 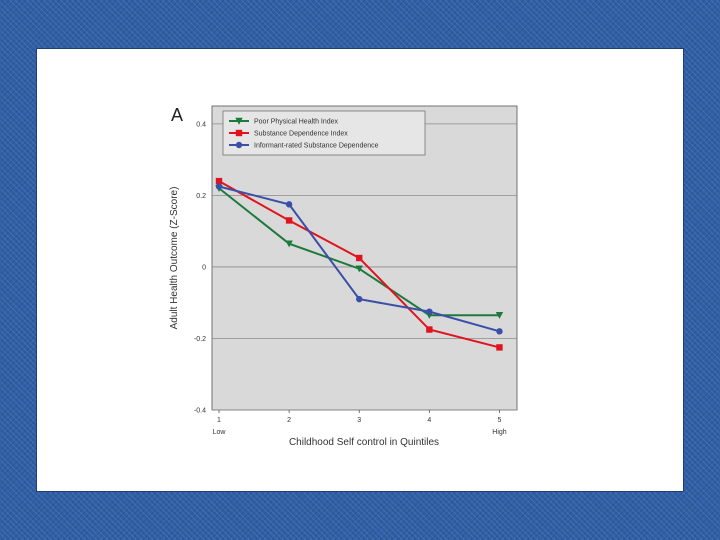 I want to click on series-circle, so click(x=359, y=259).